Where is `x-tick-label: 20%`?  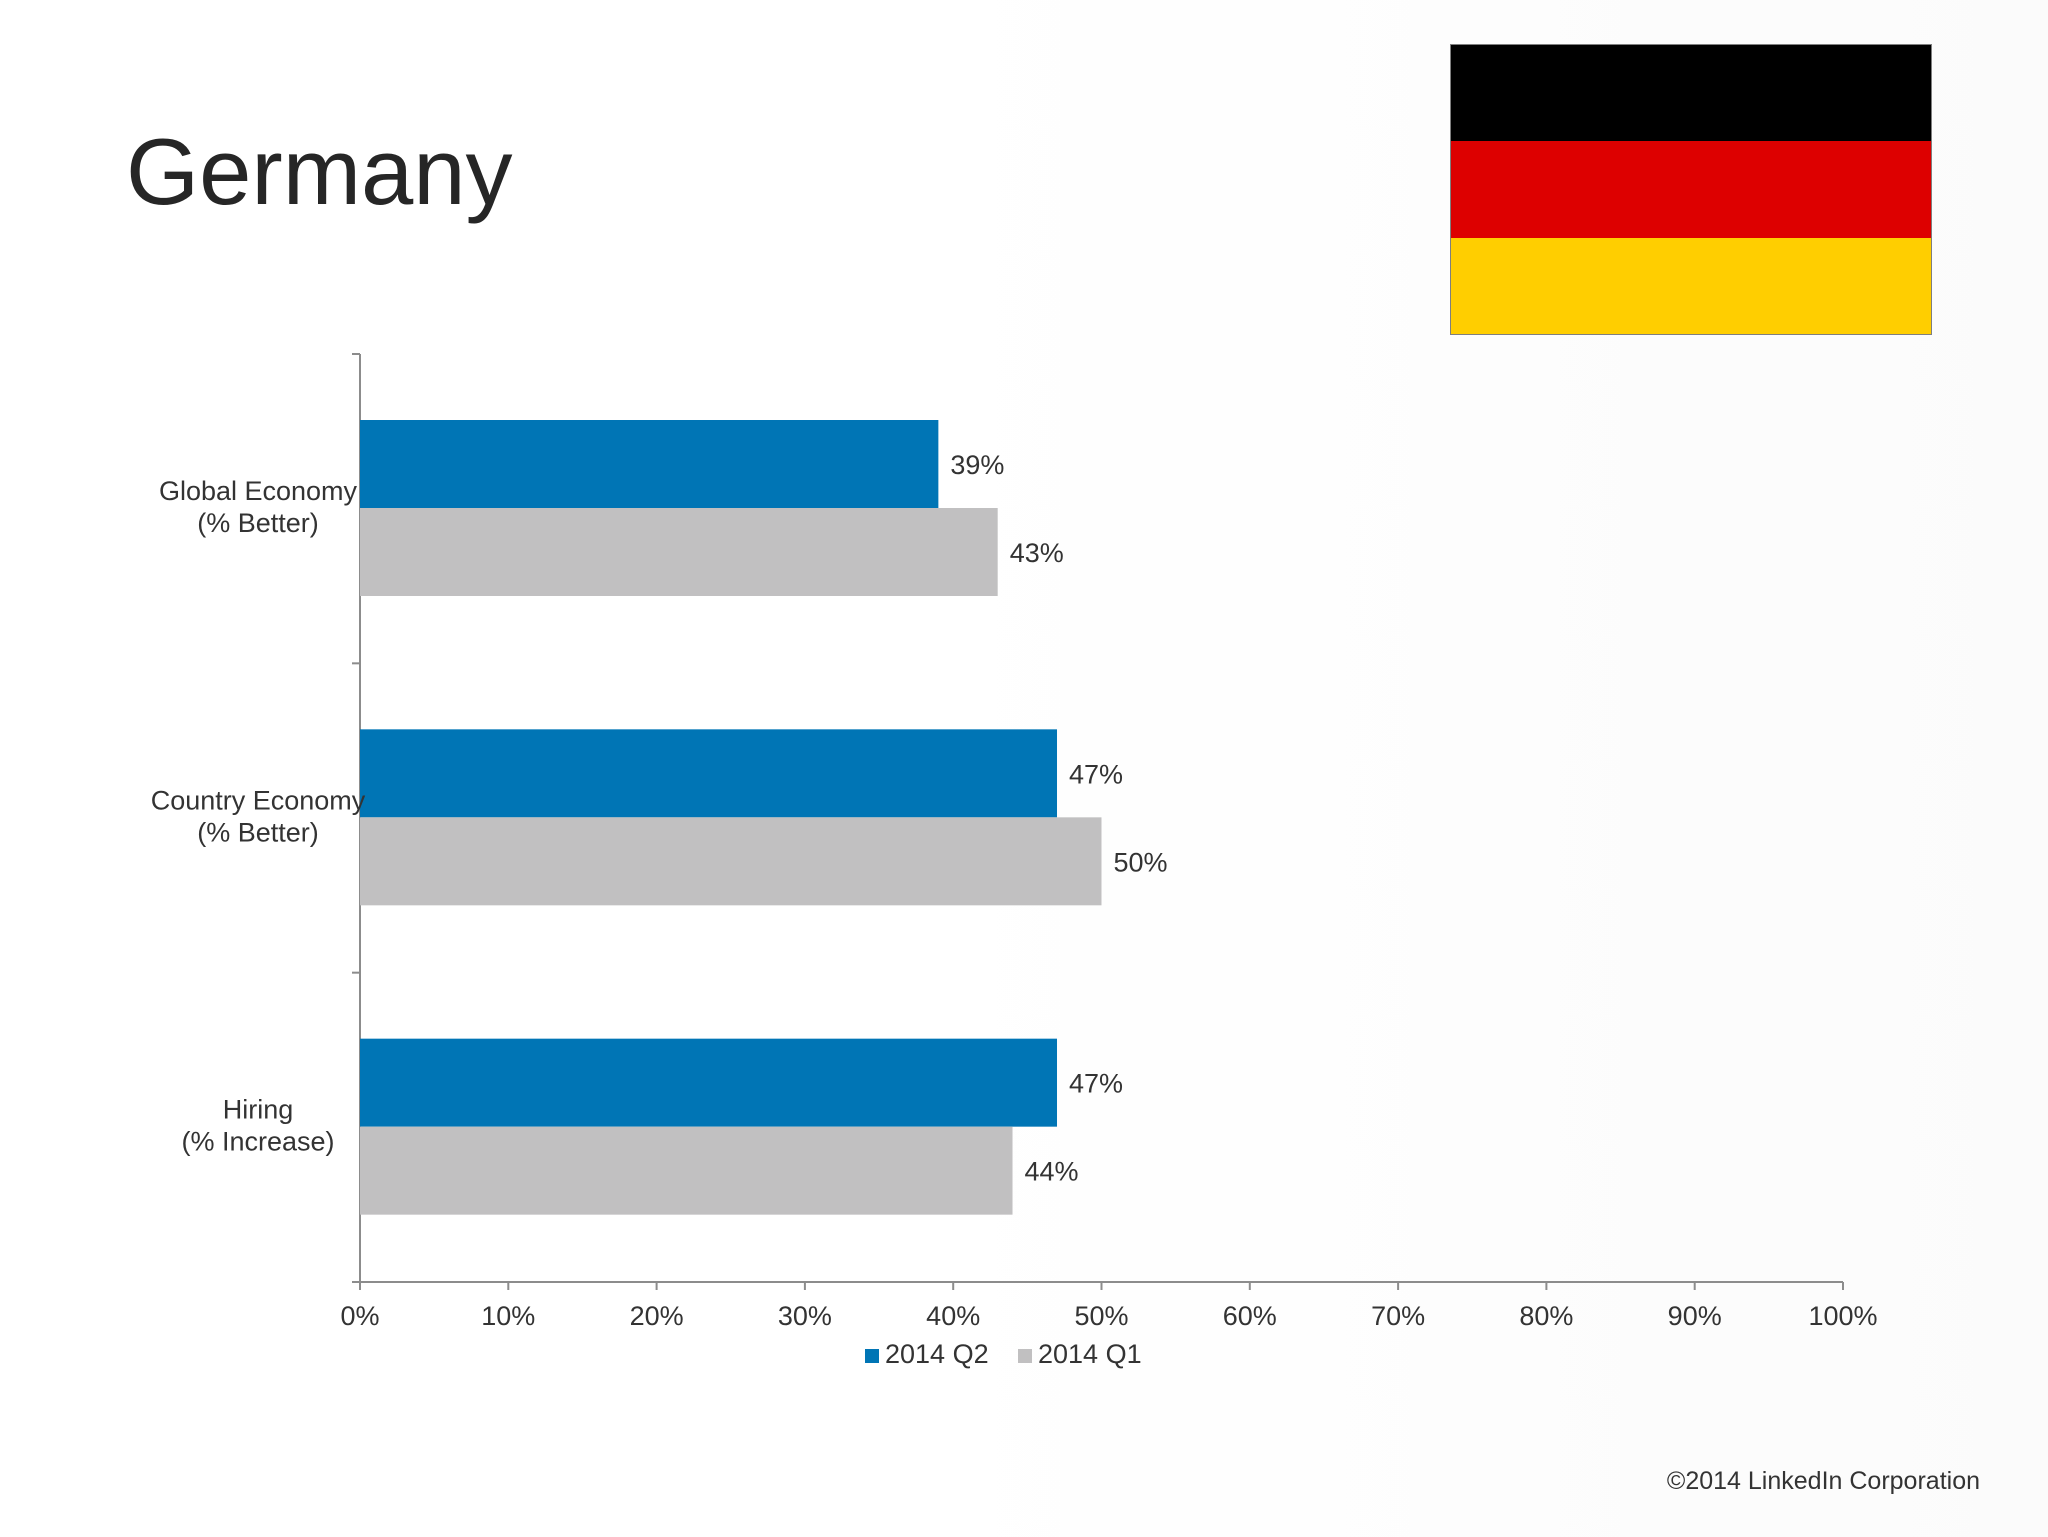
x-tick-label: 20% is located at coordinates (657, 1316).